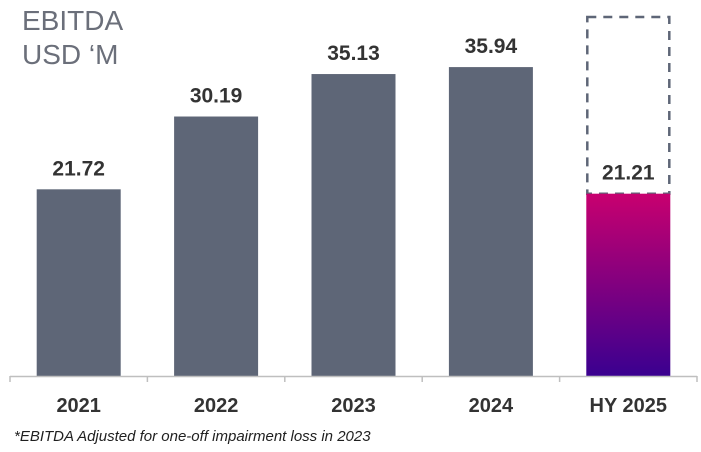 The width and height of the screenshot is (701, 452). I want to click on chart-title: EBITDA USD ‘M, so click(72, 38).